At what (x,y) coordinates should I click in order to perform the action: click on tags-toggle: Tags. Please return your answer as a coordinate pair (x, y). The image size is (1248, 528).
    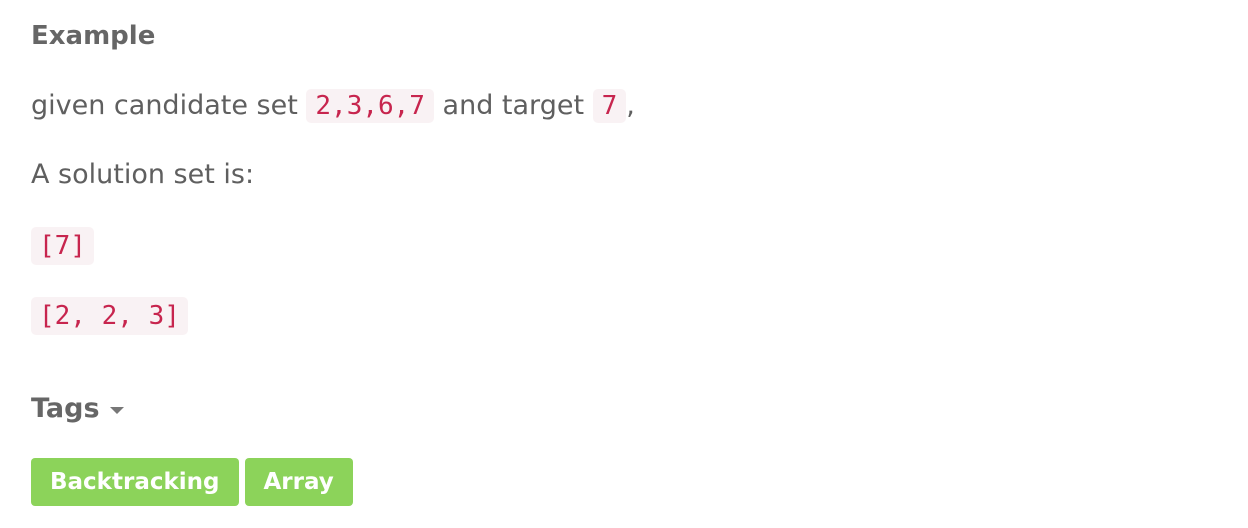
    Looking at the image, I should click on (77, 409).